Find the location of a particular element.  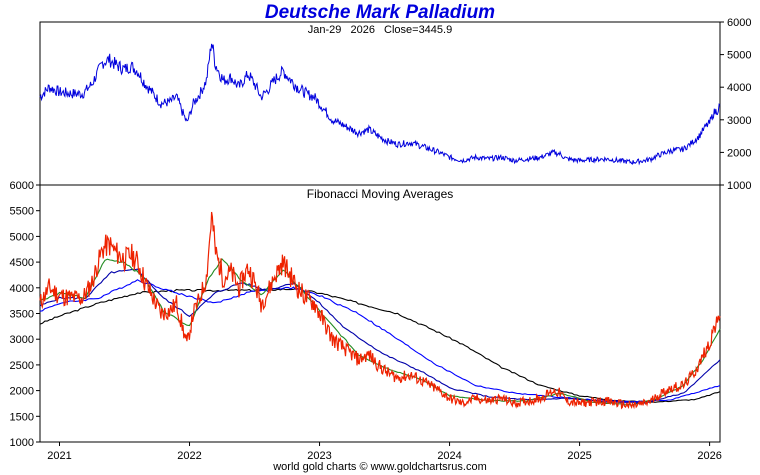

bottom-ytick-label: 5000 is located at coordinates (22, 237).